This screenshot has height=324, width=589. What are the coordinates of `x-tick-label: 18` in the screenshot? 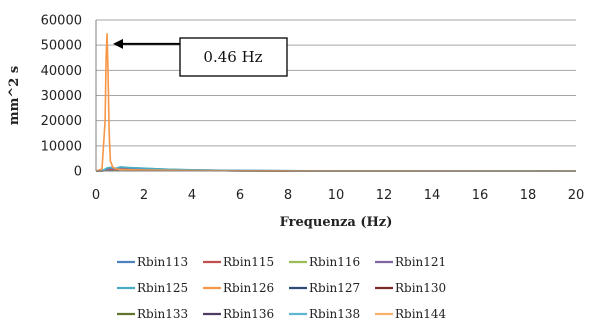 It's located at (528, 195).